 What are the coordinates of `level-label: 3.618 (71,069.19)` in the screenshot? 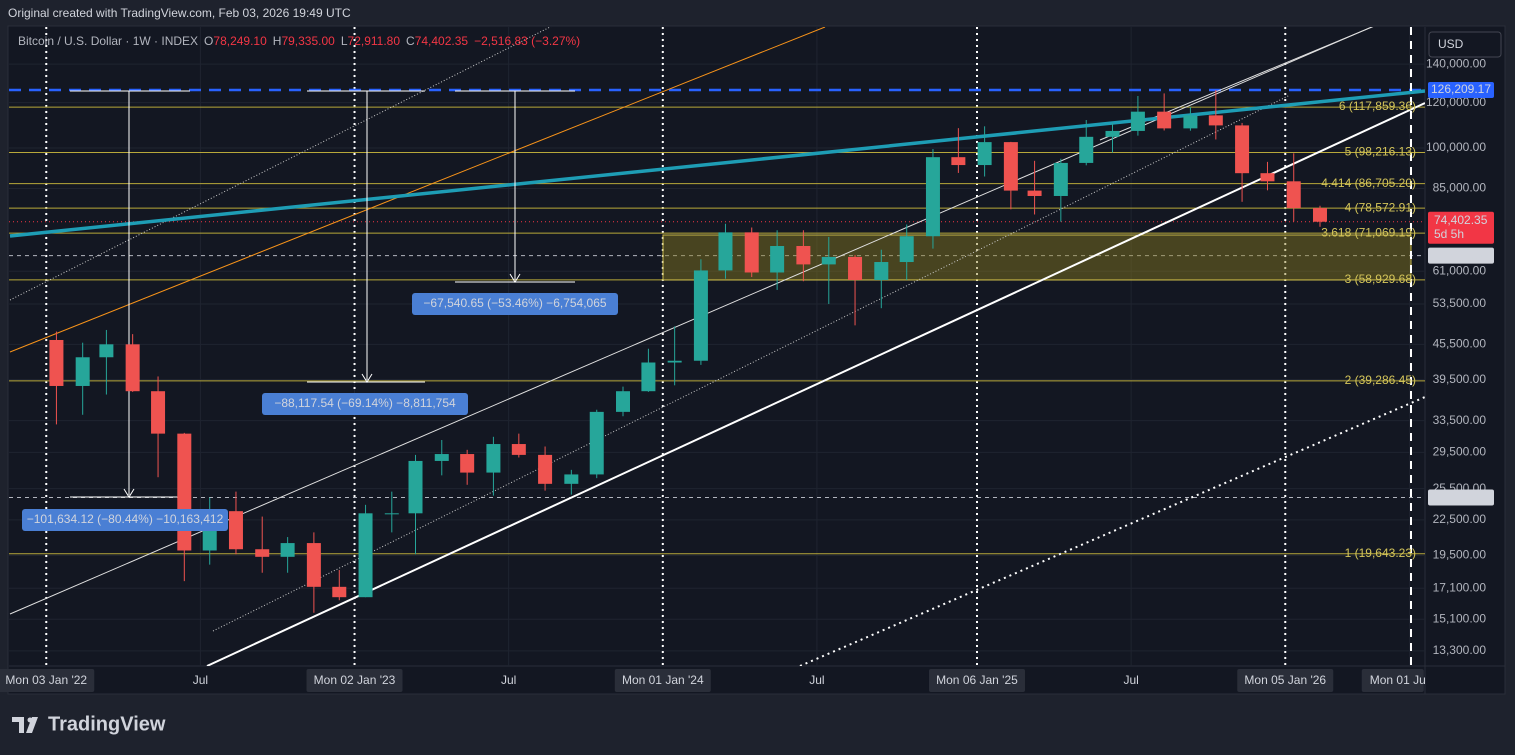 It's located at (1368, 232).